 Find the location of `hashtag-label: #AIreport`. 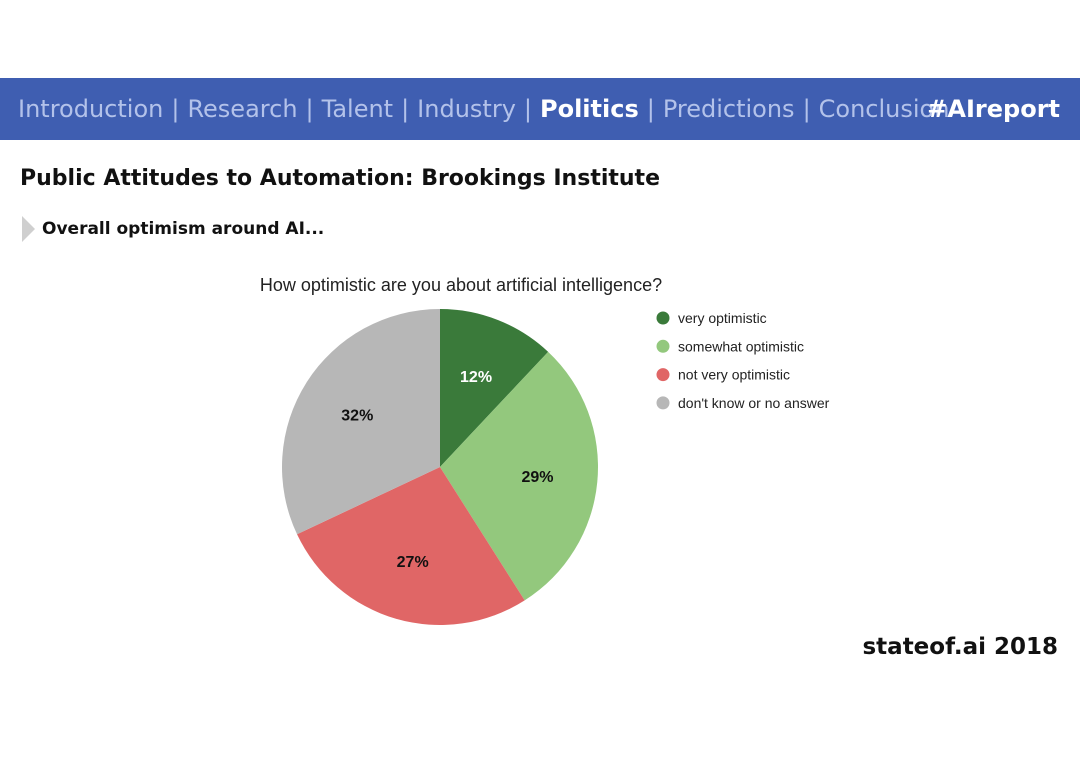

hashtag-label: #AIreport is located at coordinates (993, 109).